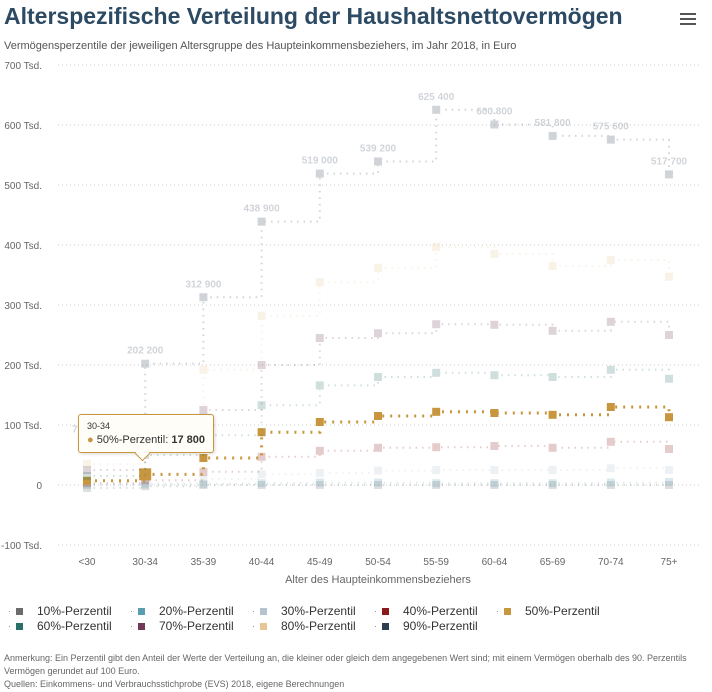 Image resolution: width=712 pixels, height=692 pixels. I want to click on series-10%-Perzentil, so click(378, 486).